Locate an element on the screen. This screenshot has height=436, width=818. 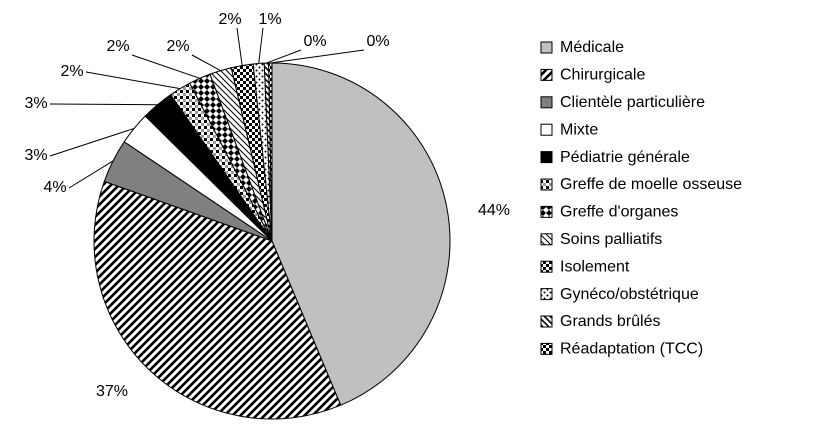
legend-label: Mixte is located at coordinates (579, 129).